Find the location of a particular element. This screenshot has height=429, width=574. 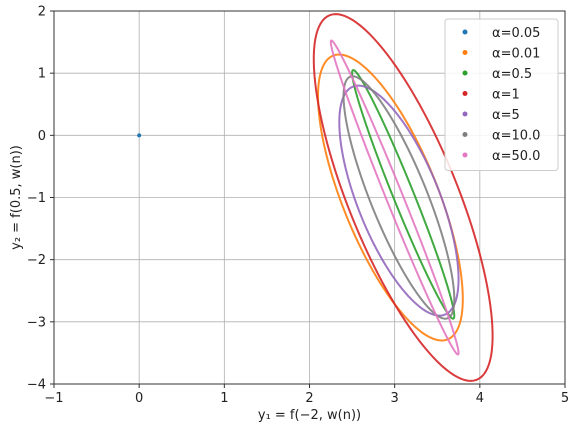

x-tick-label: −1 is located at coordinates (53, 398).